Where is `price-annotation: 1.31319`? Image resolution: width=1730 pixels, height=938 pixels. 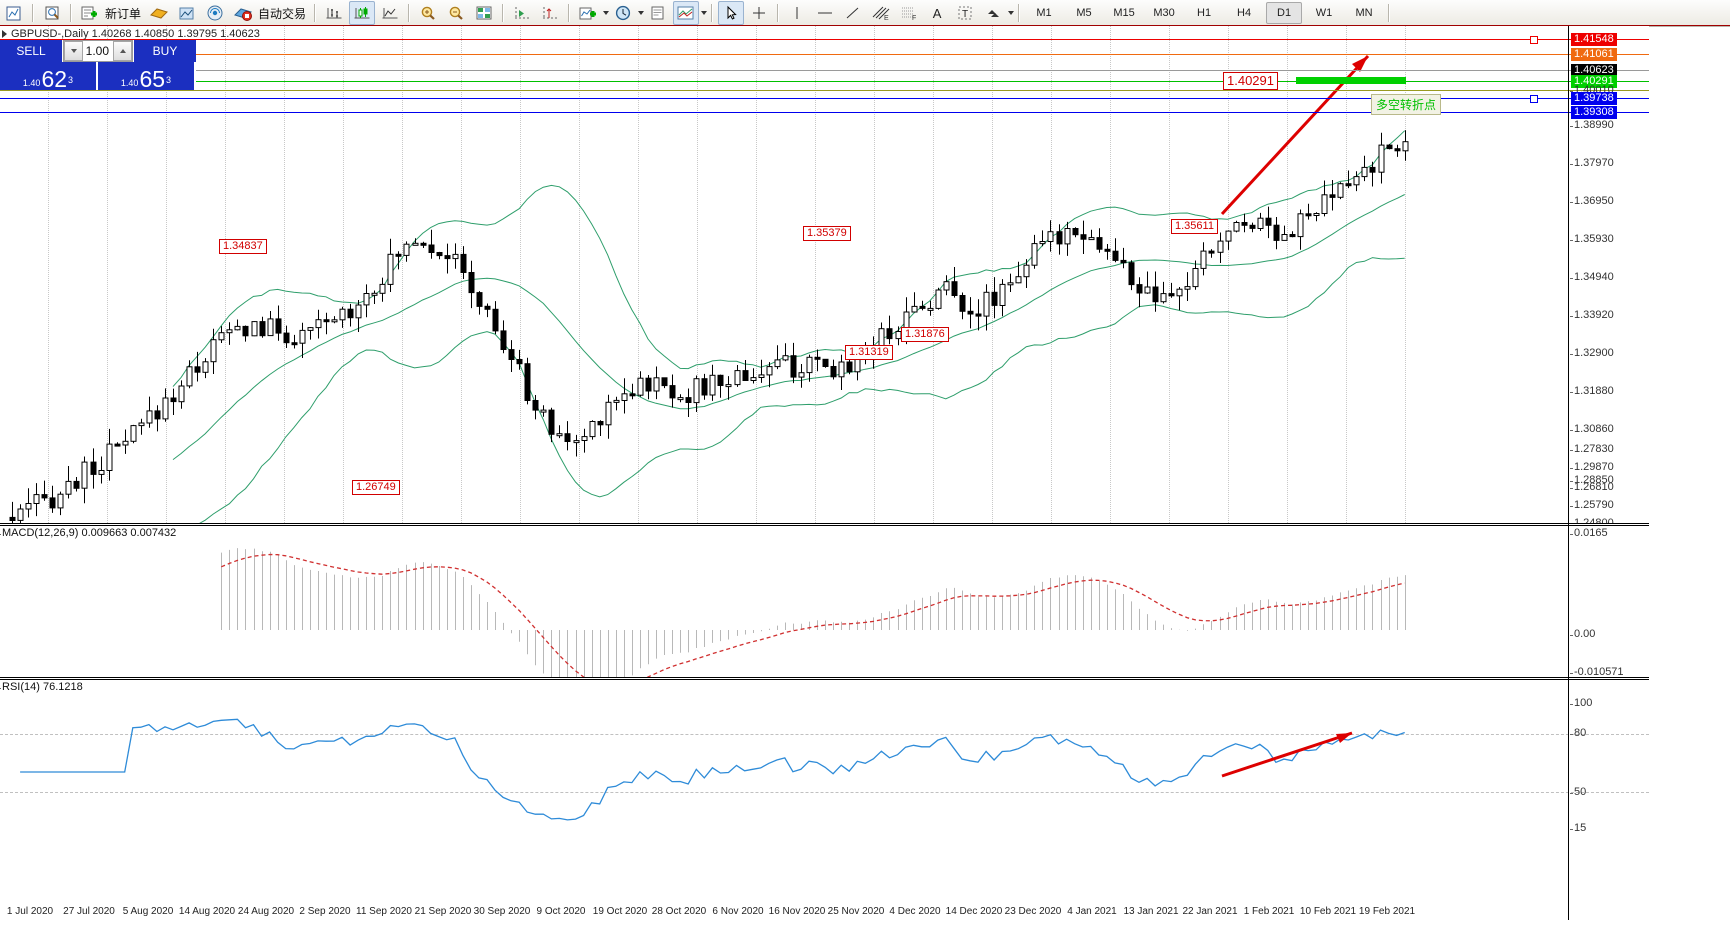 price-annotation: 1.31319 is located at coordinates (869, 352).